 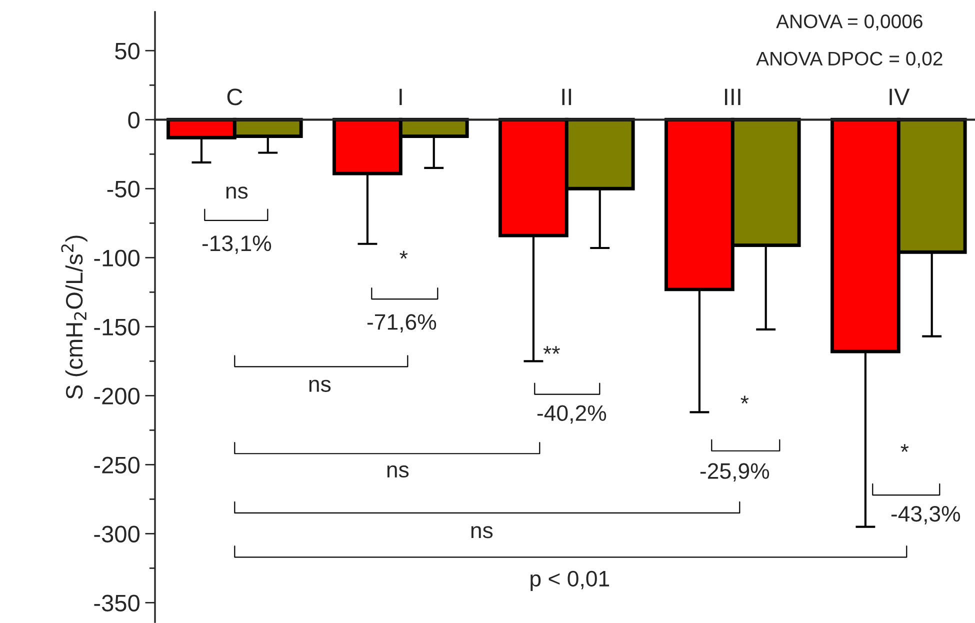 What do you see at coordinates (117, 534) in the screenshot?
I see `y-tick-label: -300` at bounding box center [117, 534].